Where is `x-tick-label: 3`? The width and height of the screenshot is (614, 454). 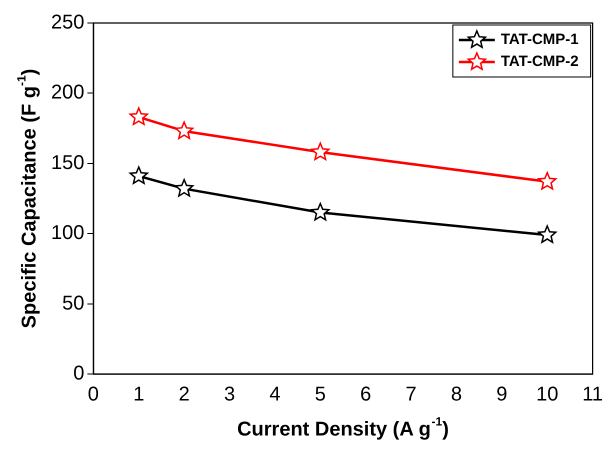
x-tick-label: 3 is located at coordinates (230, 395).